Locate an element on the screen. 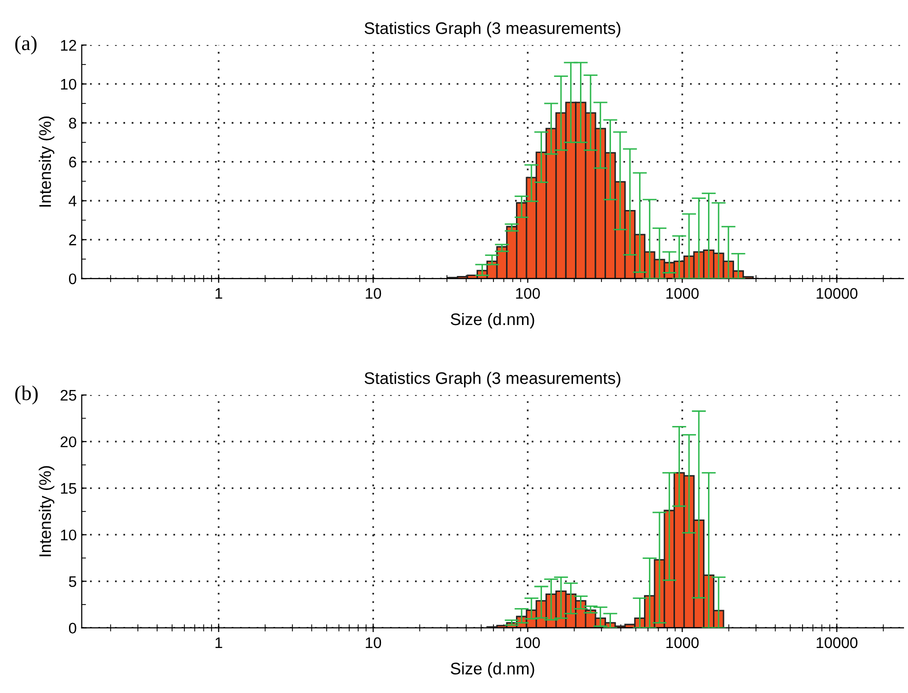 This screenshot has width=908, height=693. y-tick-label: 4 is located at coordinates (72, 201).